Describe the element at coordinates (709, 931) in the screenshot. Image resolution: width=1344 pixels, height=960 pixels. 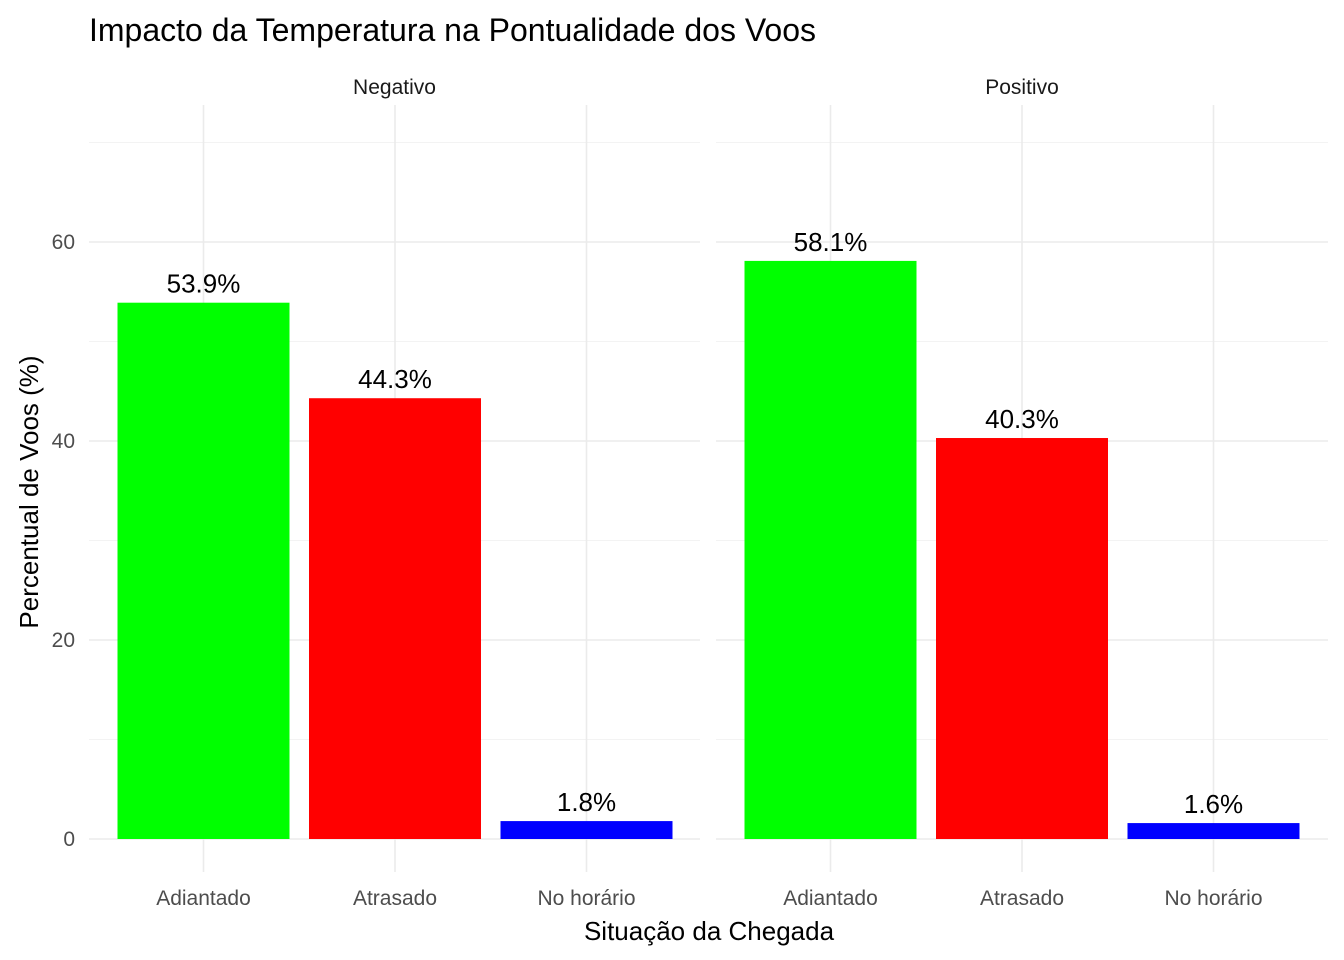
I see `x-axis-title: Situação da Chegada` at that location.